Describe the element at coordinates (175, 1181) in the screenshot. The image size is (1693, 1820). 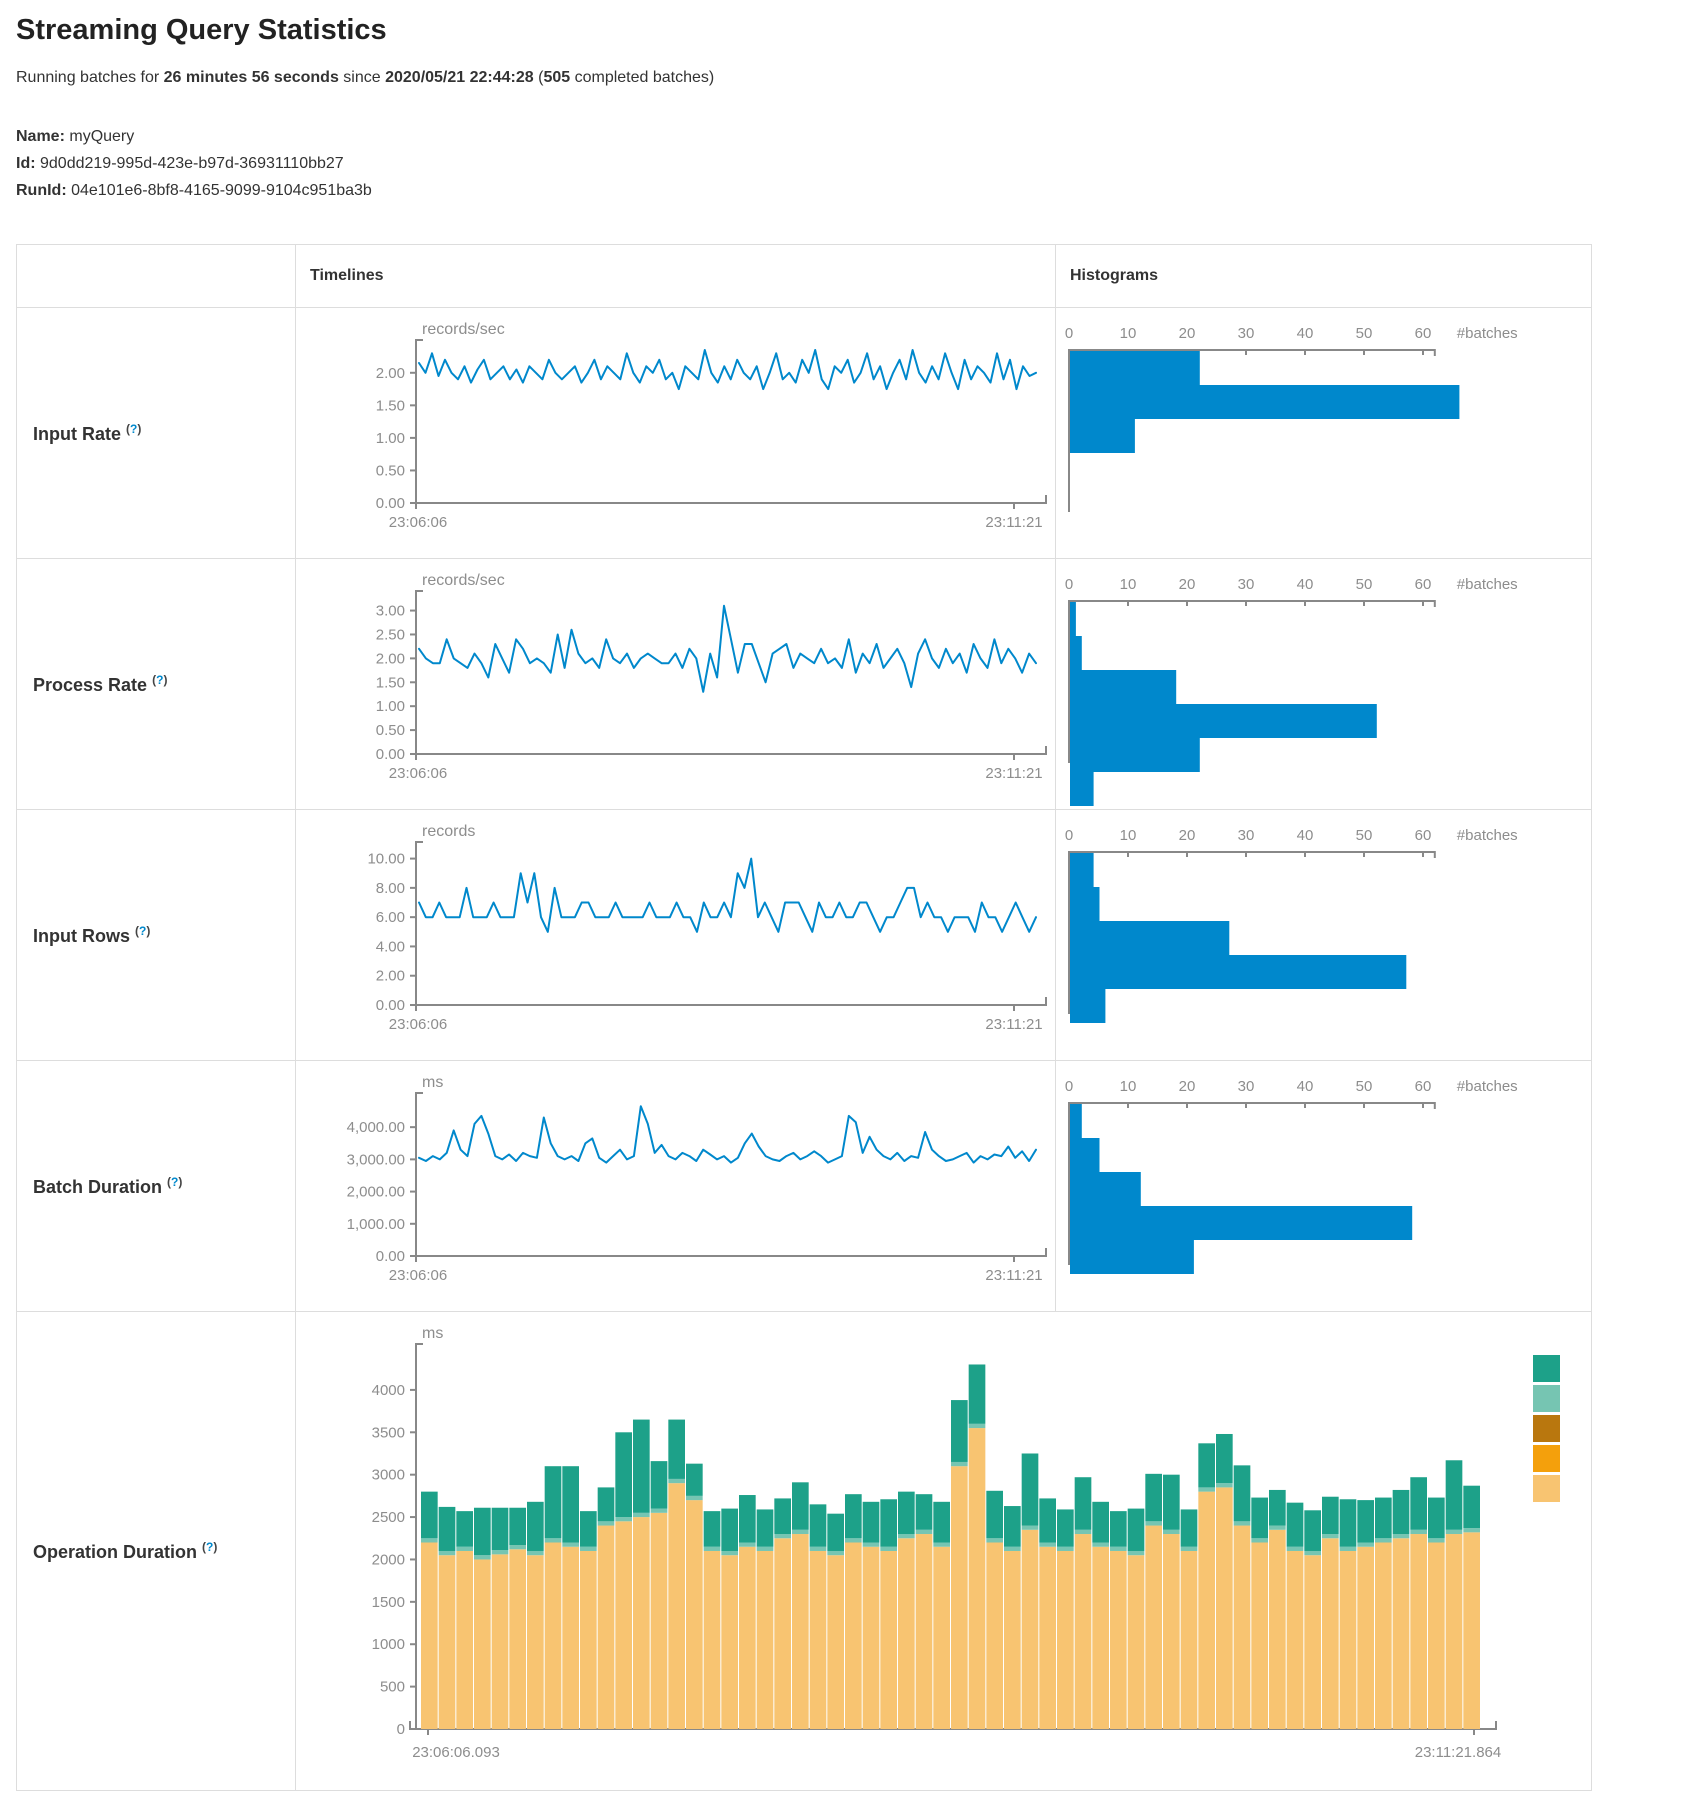
I see `batch-duration-help-icon: (?)` at that location.